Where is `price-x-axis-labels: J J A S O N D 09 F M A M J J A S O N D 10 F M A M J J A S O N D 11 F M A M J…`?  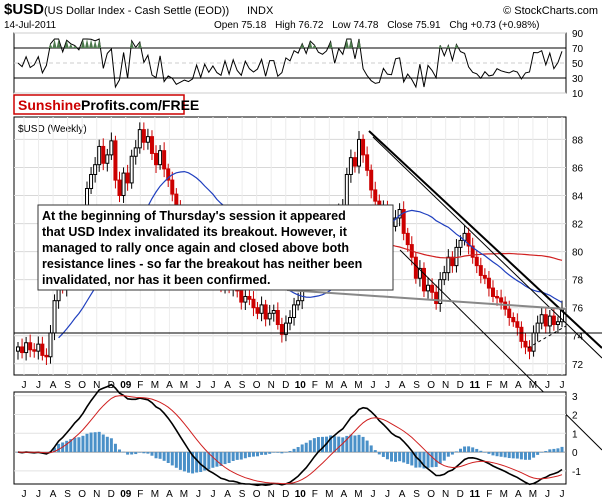 price-x-axis-labels: J J A S O N D 09 F M A M J J A S O N D 10 F M A M J J A S O N D 11 F M A M J… is located at coordinates (293, 385).